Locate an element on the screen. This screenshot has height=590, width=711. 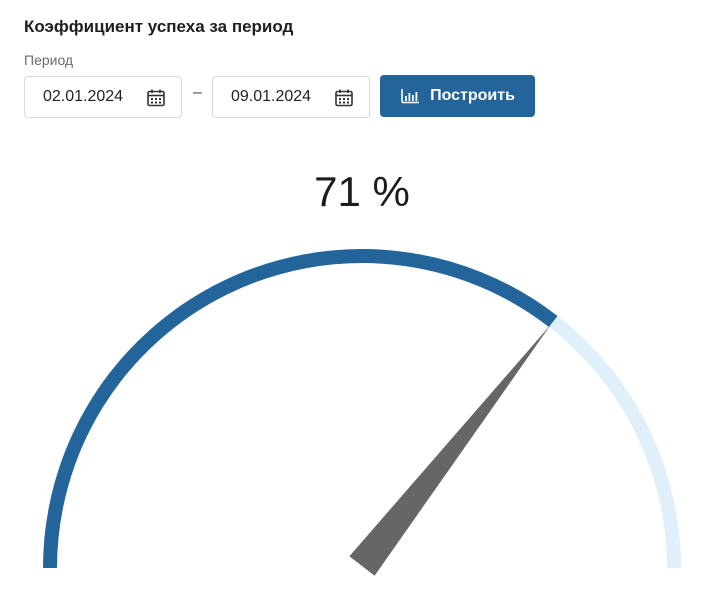
period-label: Период is located at coordinates (49, 60).